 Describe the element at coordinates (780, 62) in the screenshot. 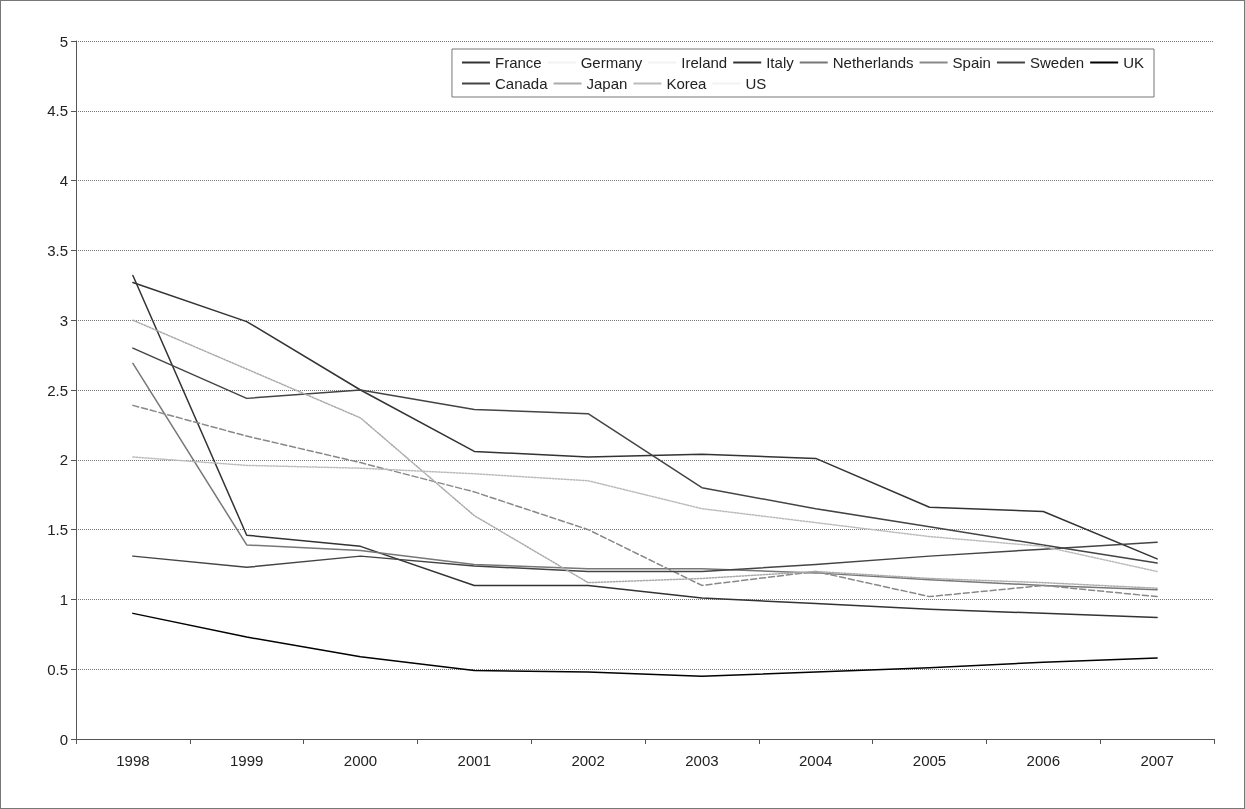

I see `legend-label: Italy` at that location.